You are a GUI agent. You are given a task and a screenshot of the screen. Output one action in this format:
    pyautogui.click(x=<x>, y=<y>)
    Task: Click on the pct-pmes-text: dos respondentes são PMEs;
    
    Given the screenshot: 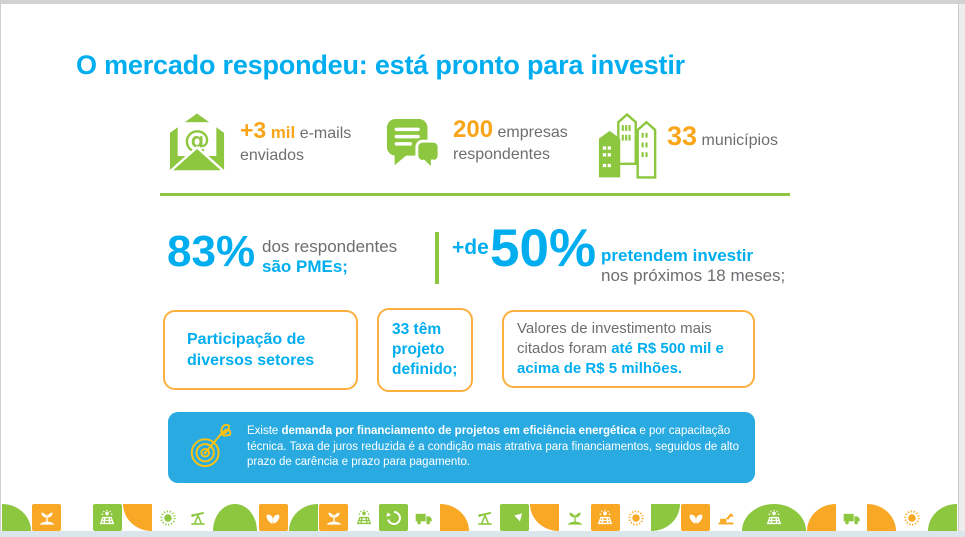 What is the action you would take?
    pyautogui.click(x=329, y=257)
    